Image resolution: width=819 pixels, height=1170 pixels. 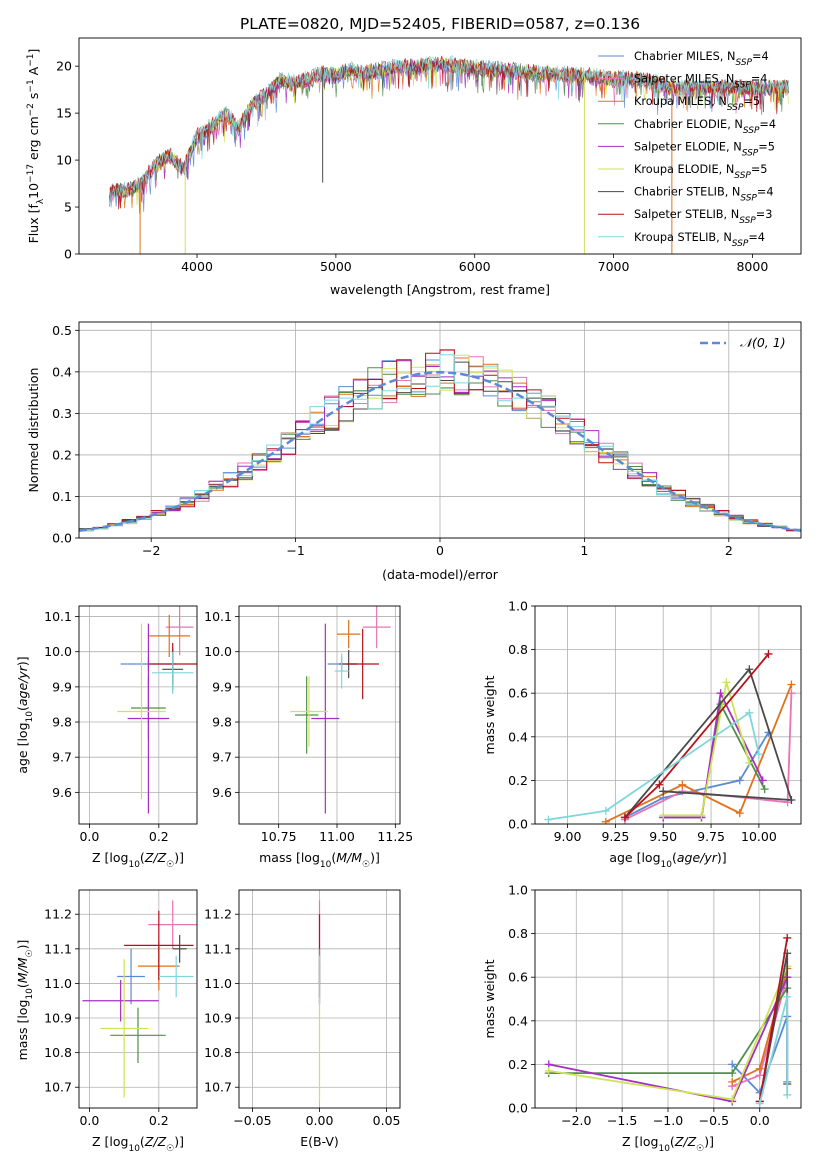 I want to click on x-tick-label: −1.0, so click(x=668, y=1120).